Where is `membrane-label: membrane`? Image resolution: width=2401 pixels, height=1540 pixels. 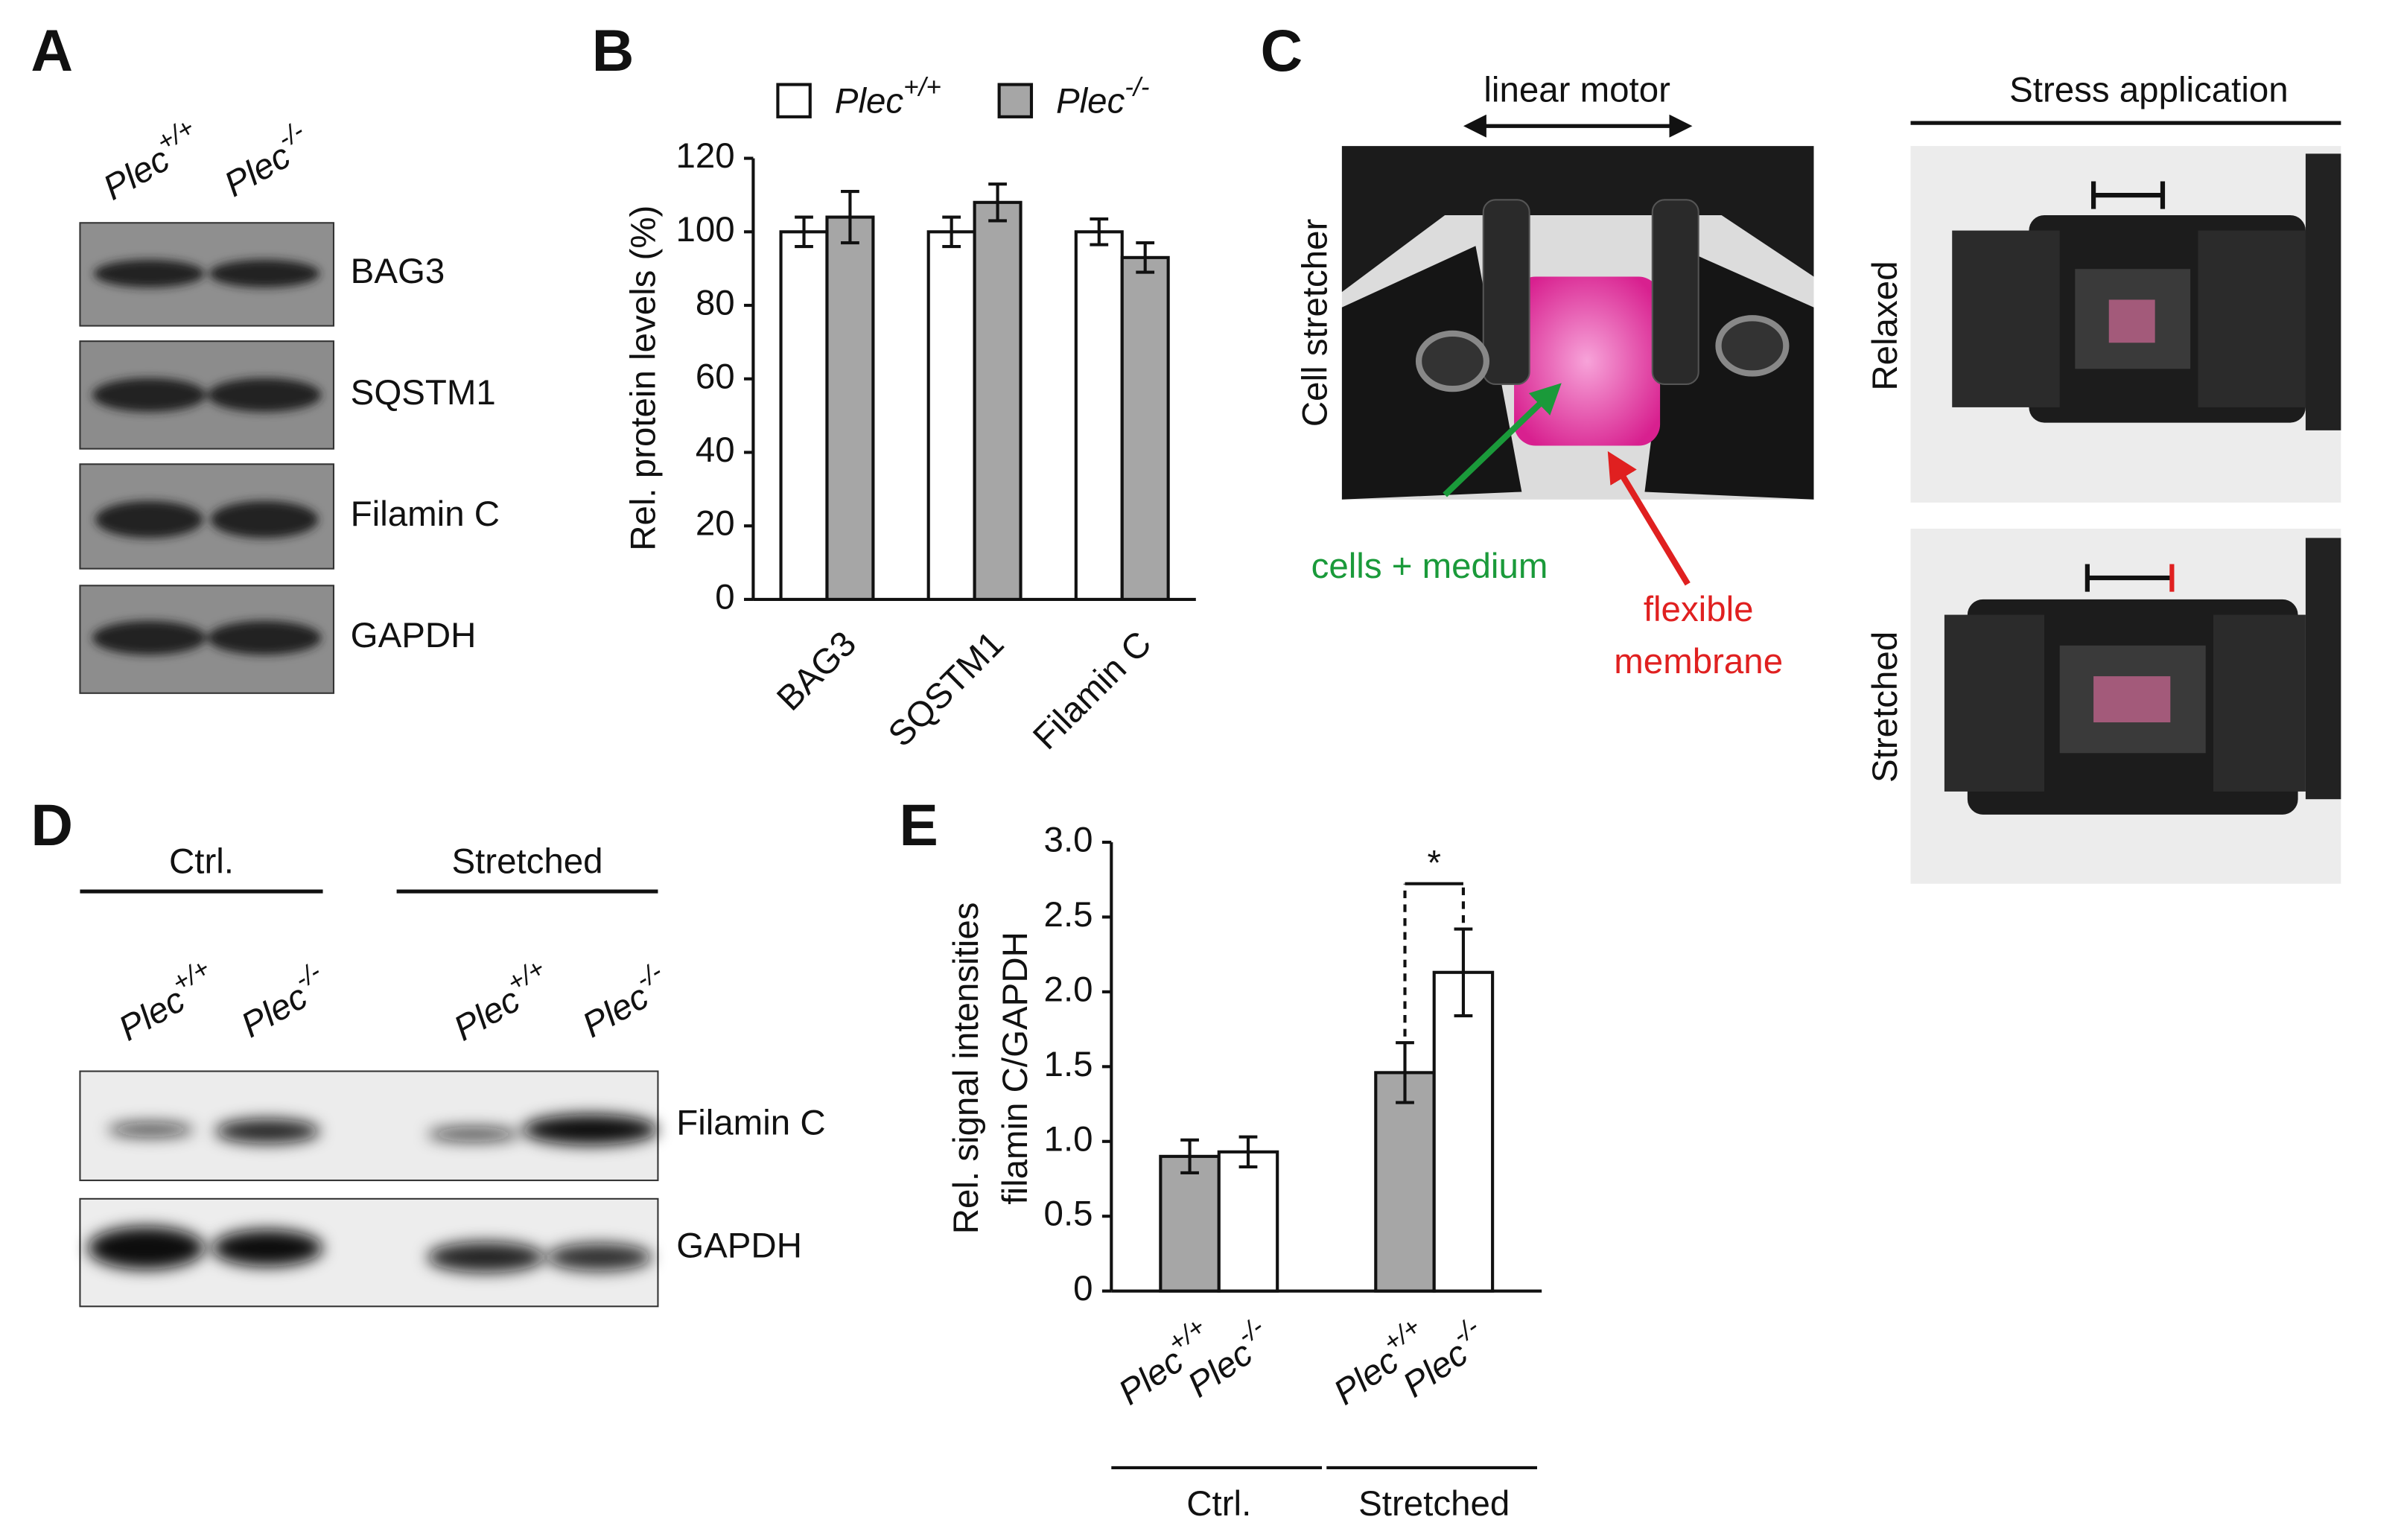 membrane-label: membrane is located at coordinates (1699, 661).